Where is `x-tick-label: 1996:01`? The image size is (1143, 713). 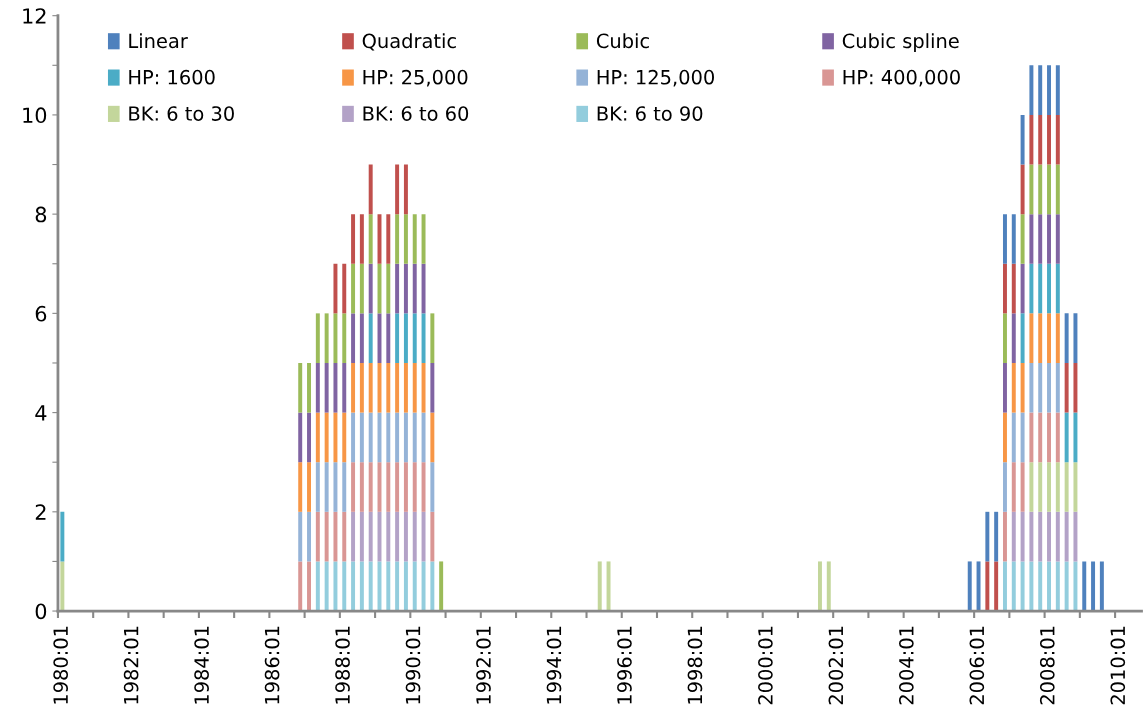
x-tick-label: 1996:01 is located at coordinates (624, 665).